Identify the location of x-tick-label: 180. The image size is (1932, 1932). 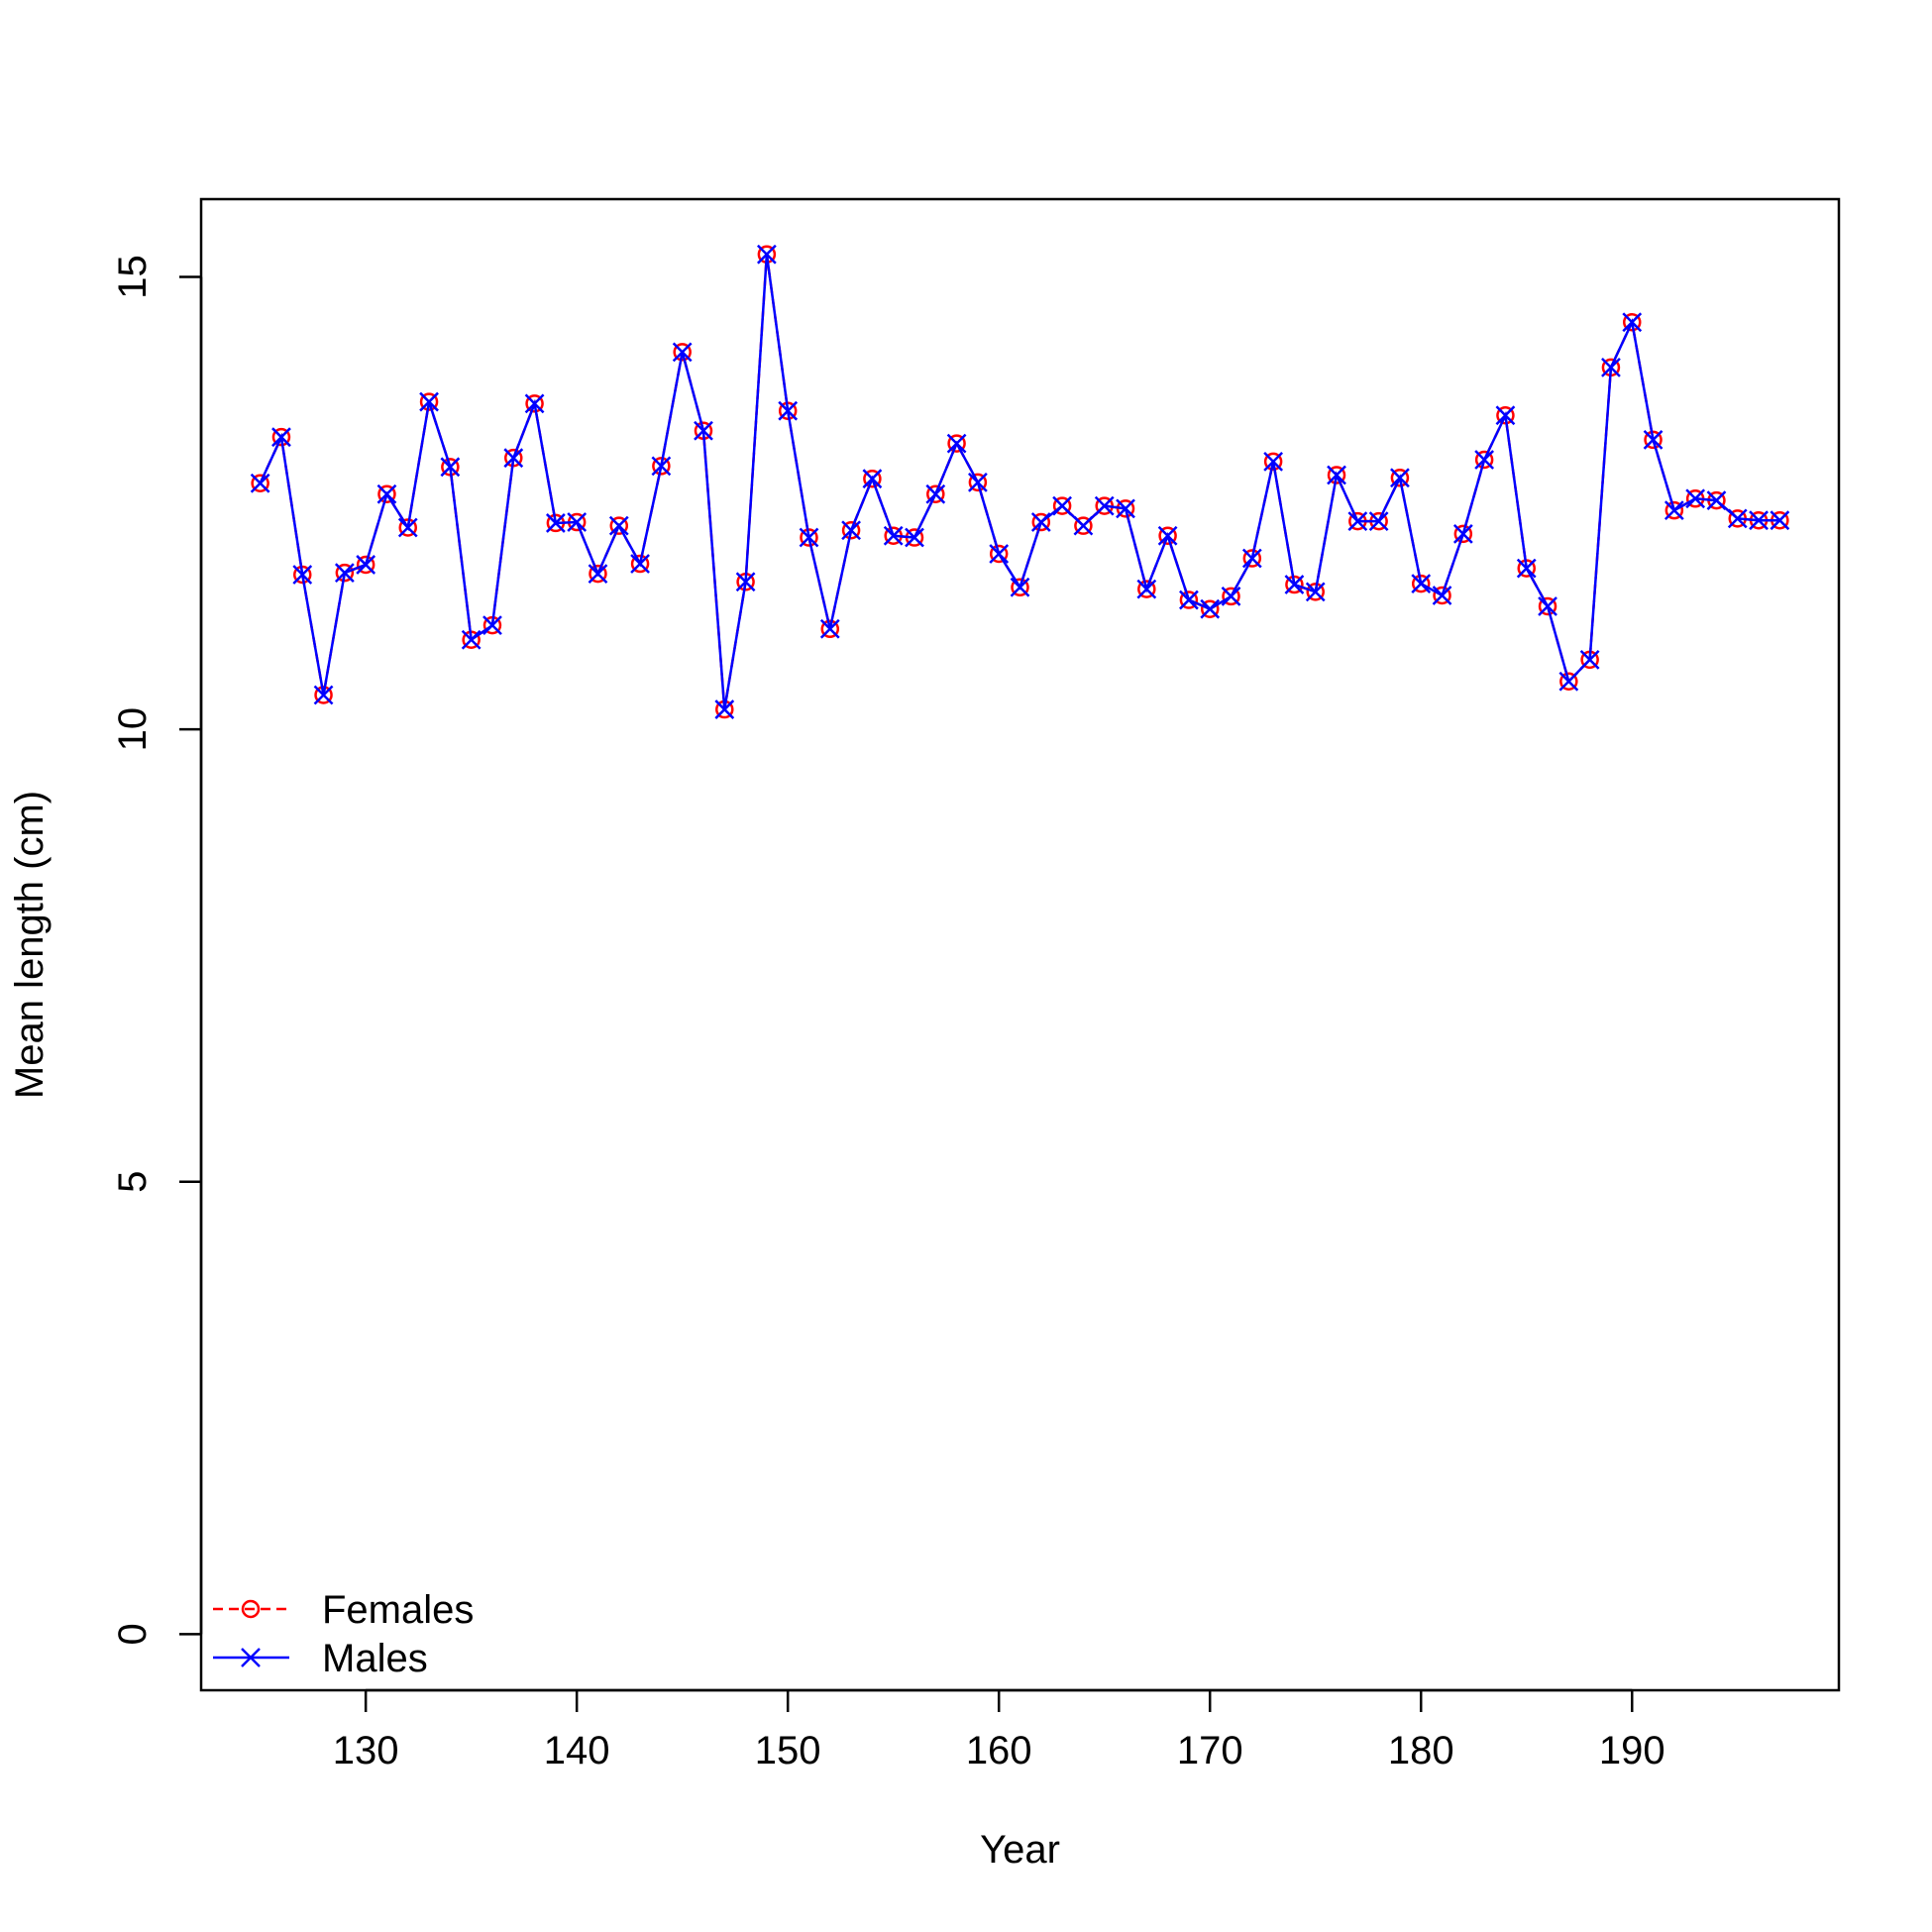
(1421, 1751).